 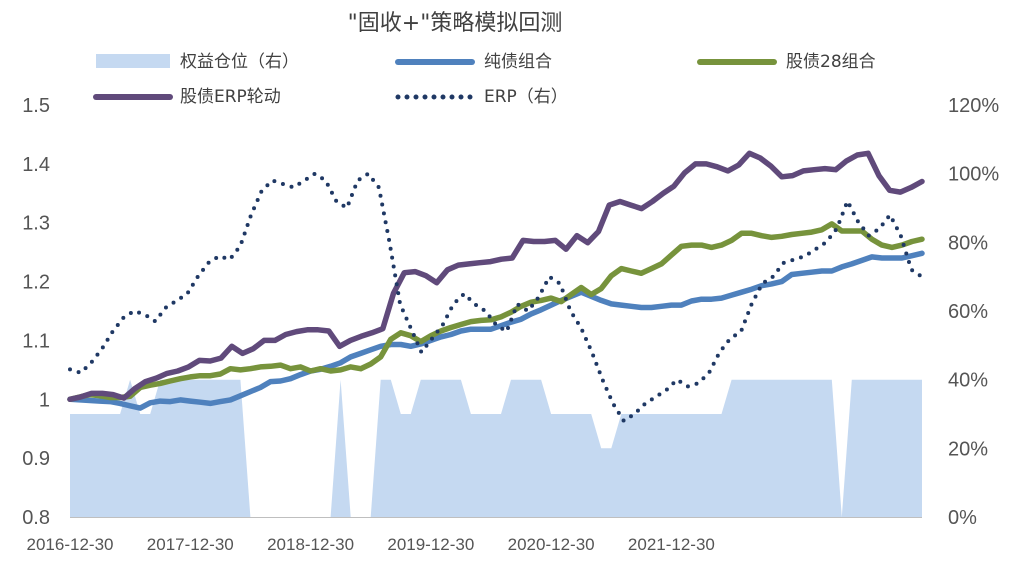 I want to click on x-tick-label: 2020-12-30, so click(x=551, y=544).